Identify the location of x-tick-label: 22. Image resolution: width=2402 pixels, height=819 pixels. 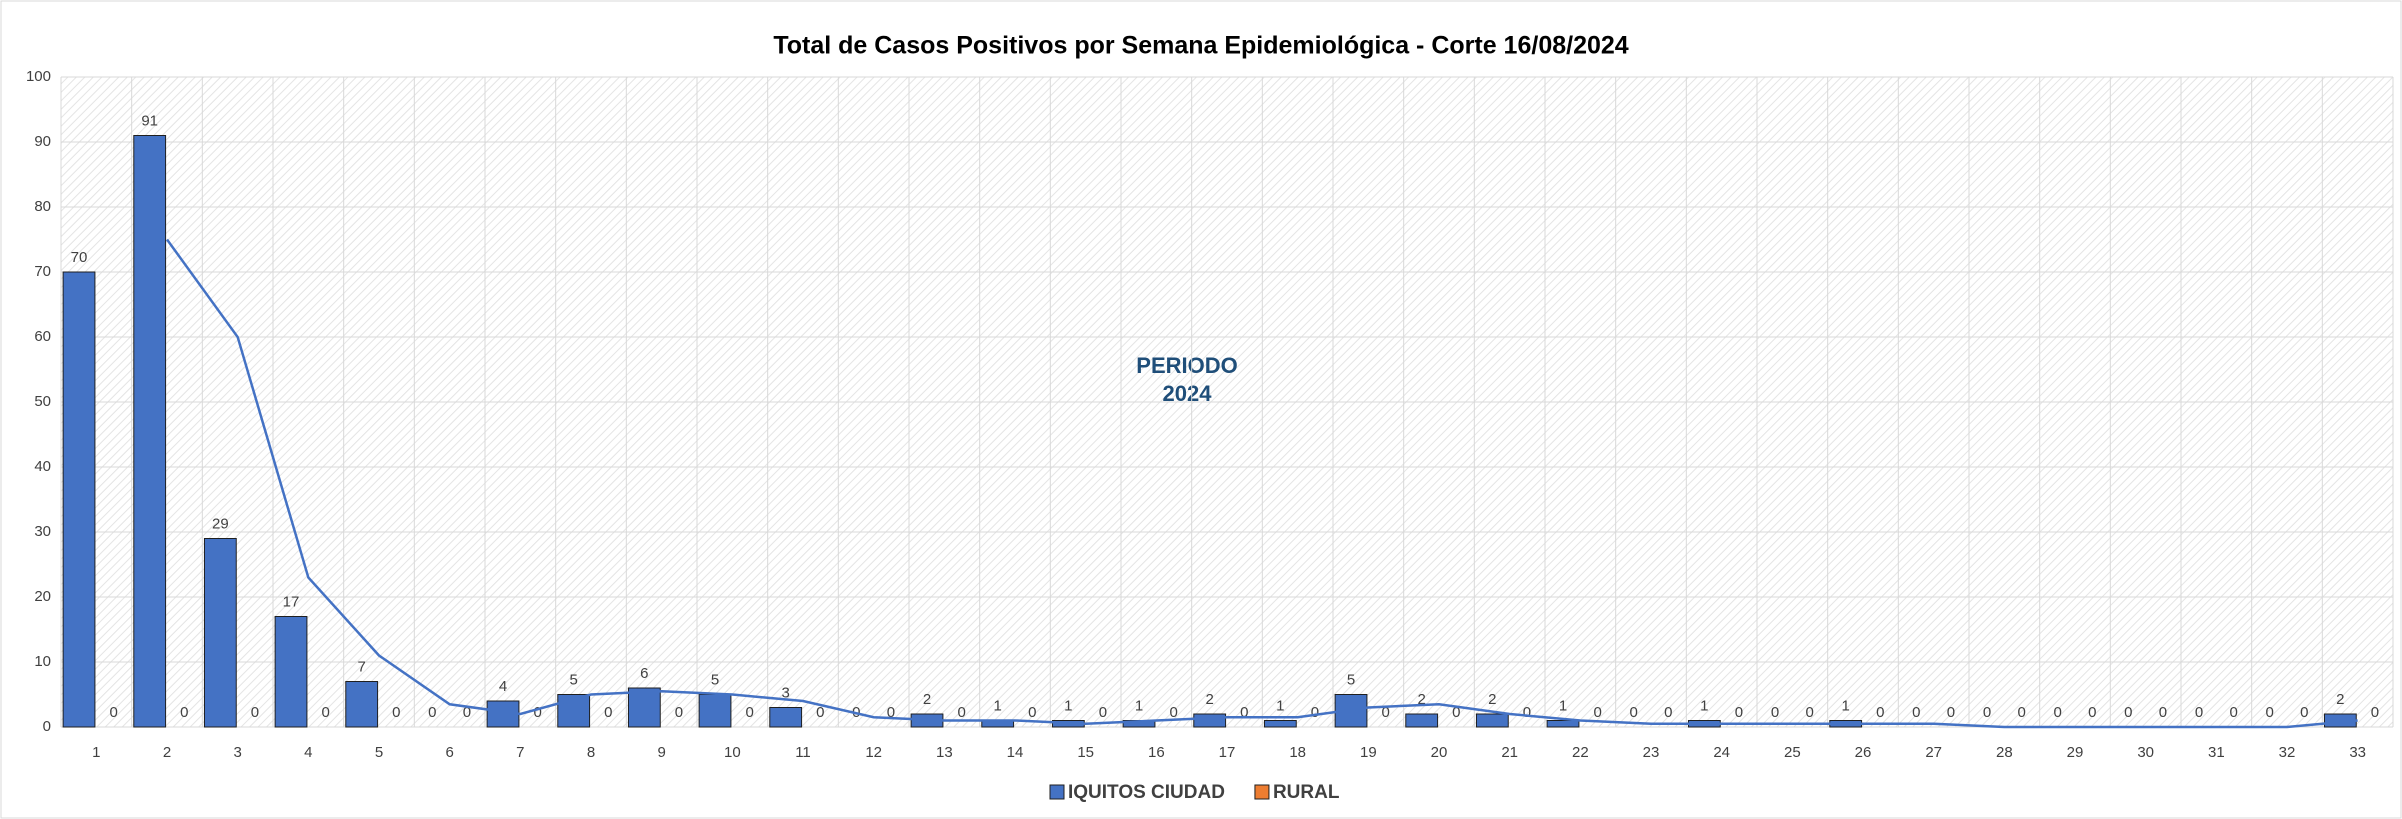
(1580, 752).